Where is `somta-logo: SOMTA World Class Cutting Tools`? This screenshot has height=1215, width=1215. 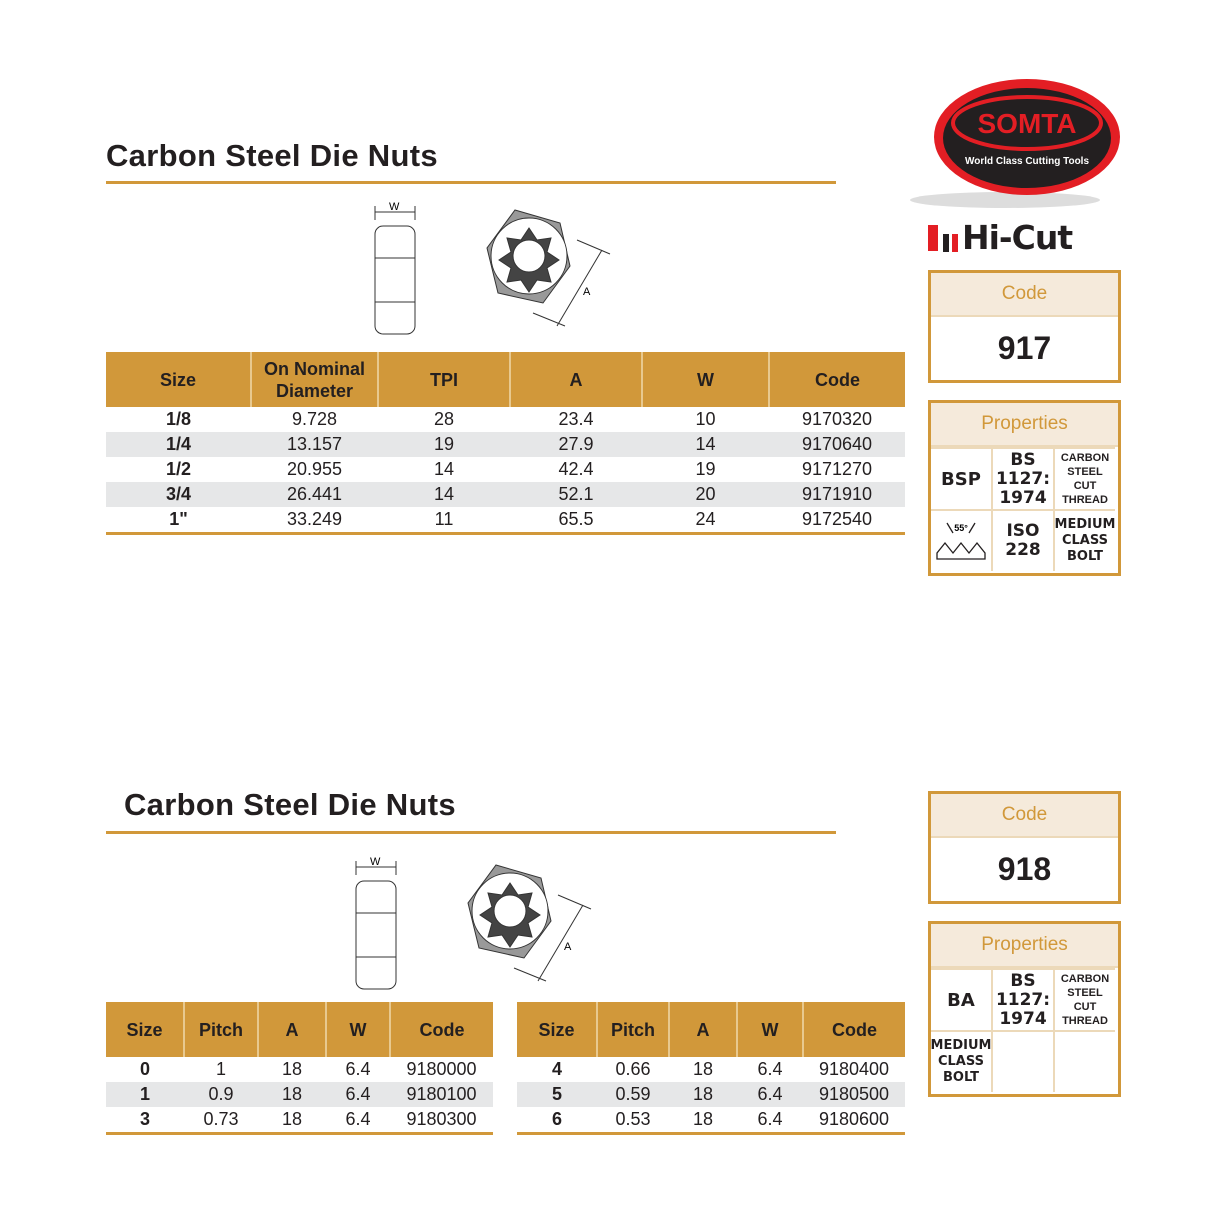
somta-logo: SOMTA World Class Cutting Tools is located at coordinates (1015, 143).